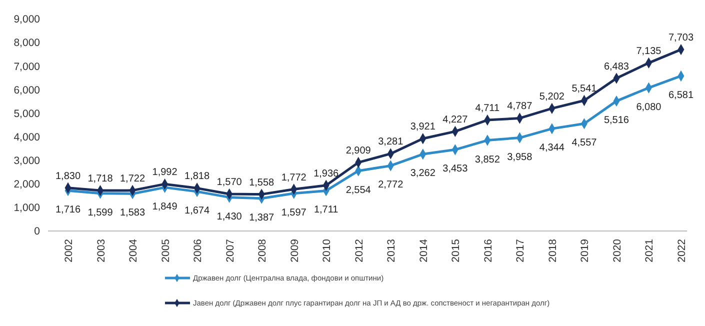 The image size is (705, 326). What do you see at coordinates (68, 210) in the screenshot?
I see `data-label: 1,716` at bounding box center [68, 210].